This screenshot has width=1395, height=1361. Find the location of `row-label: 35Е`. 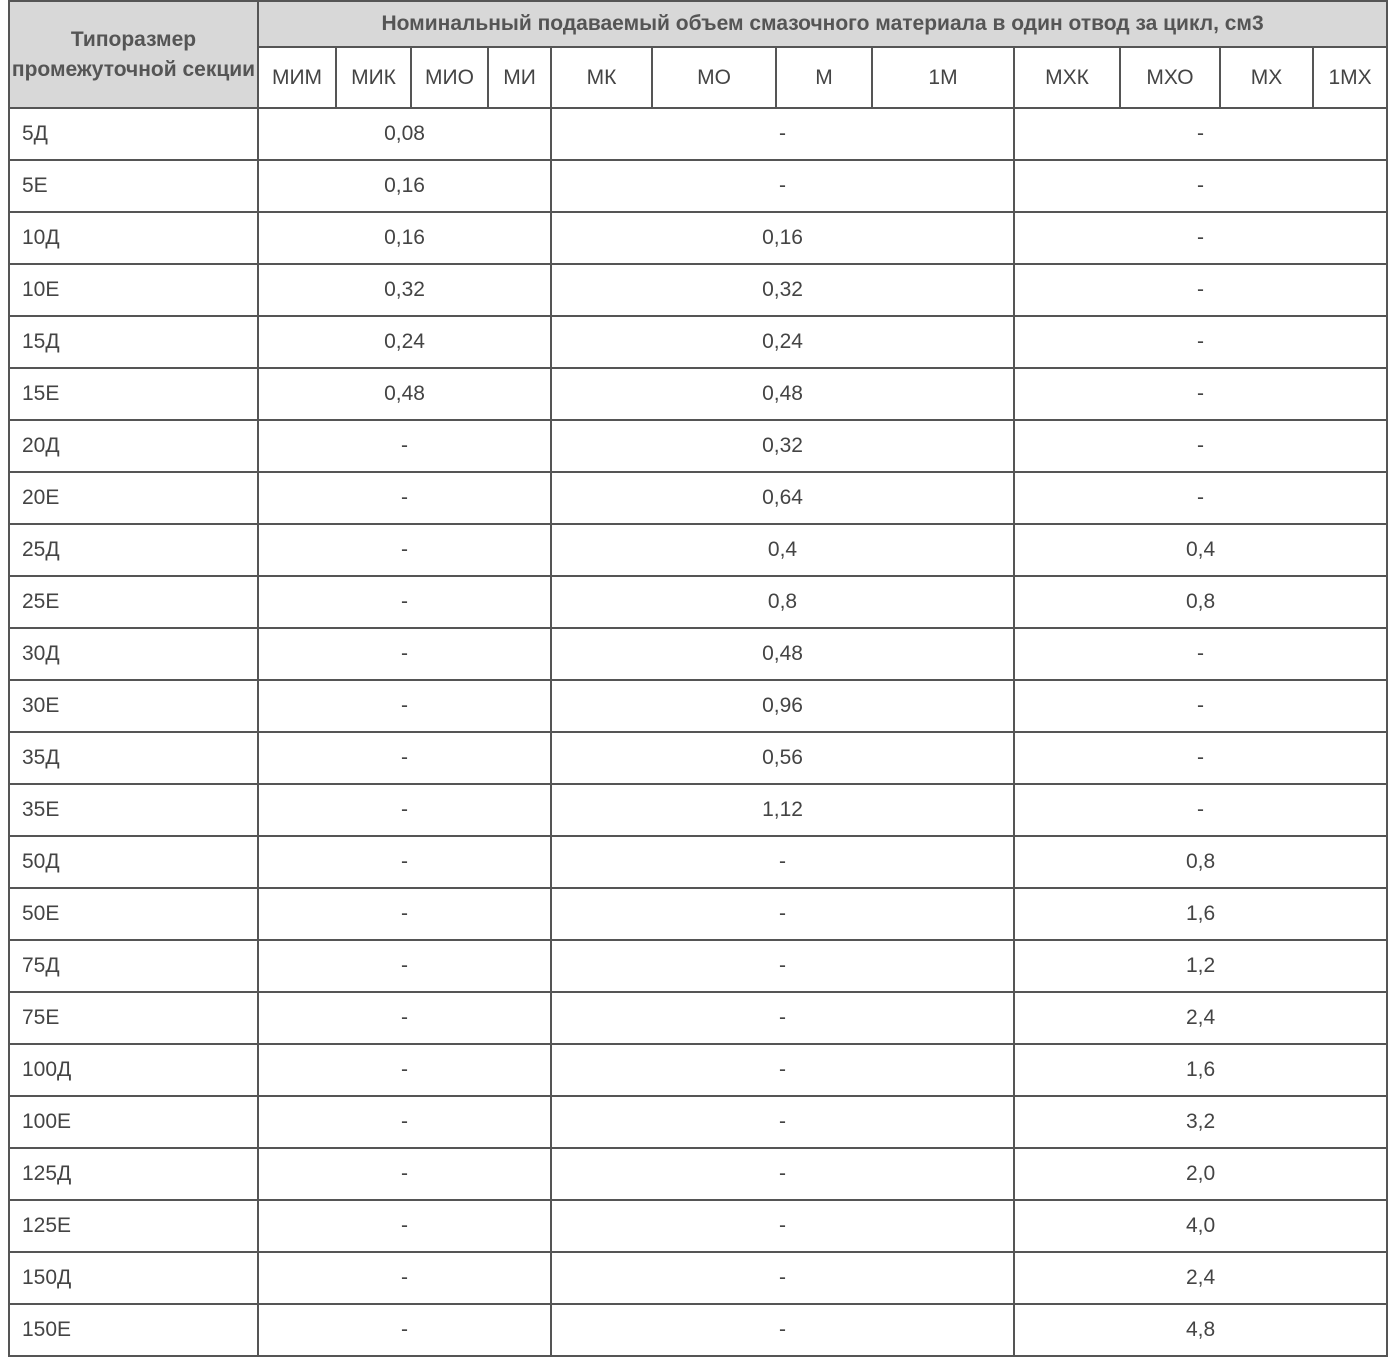

row-label: 35Е is located at coordinates (133, 810).